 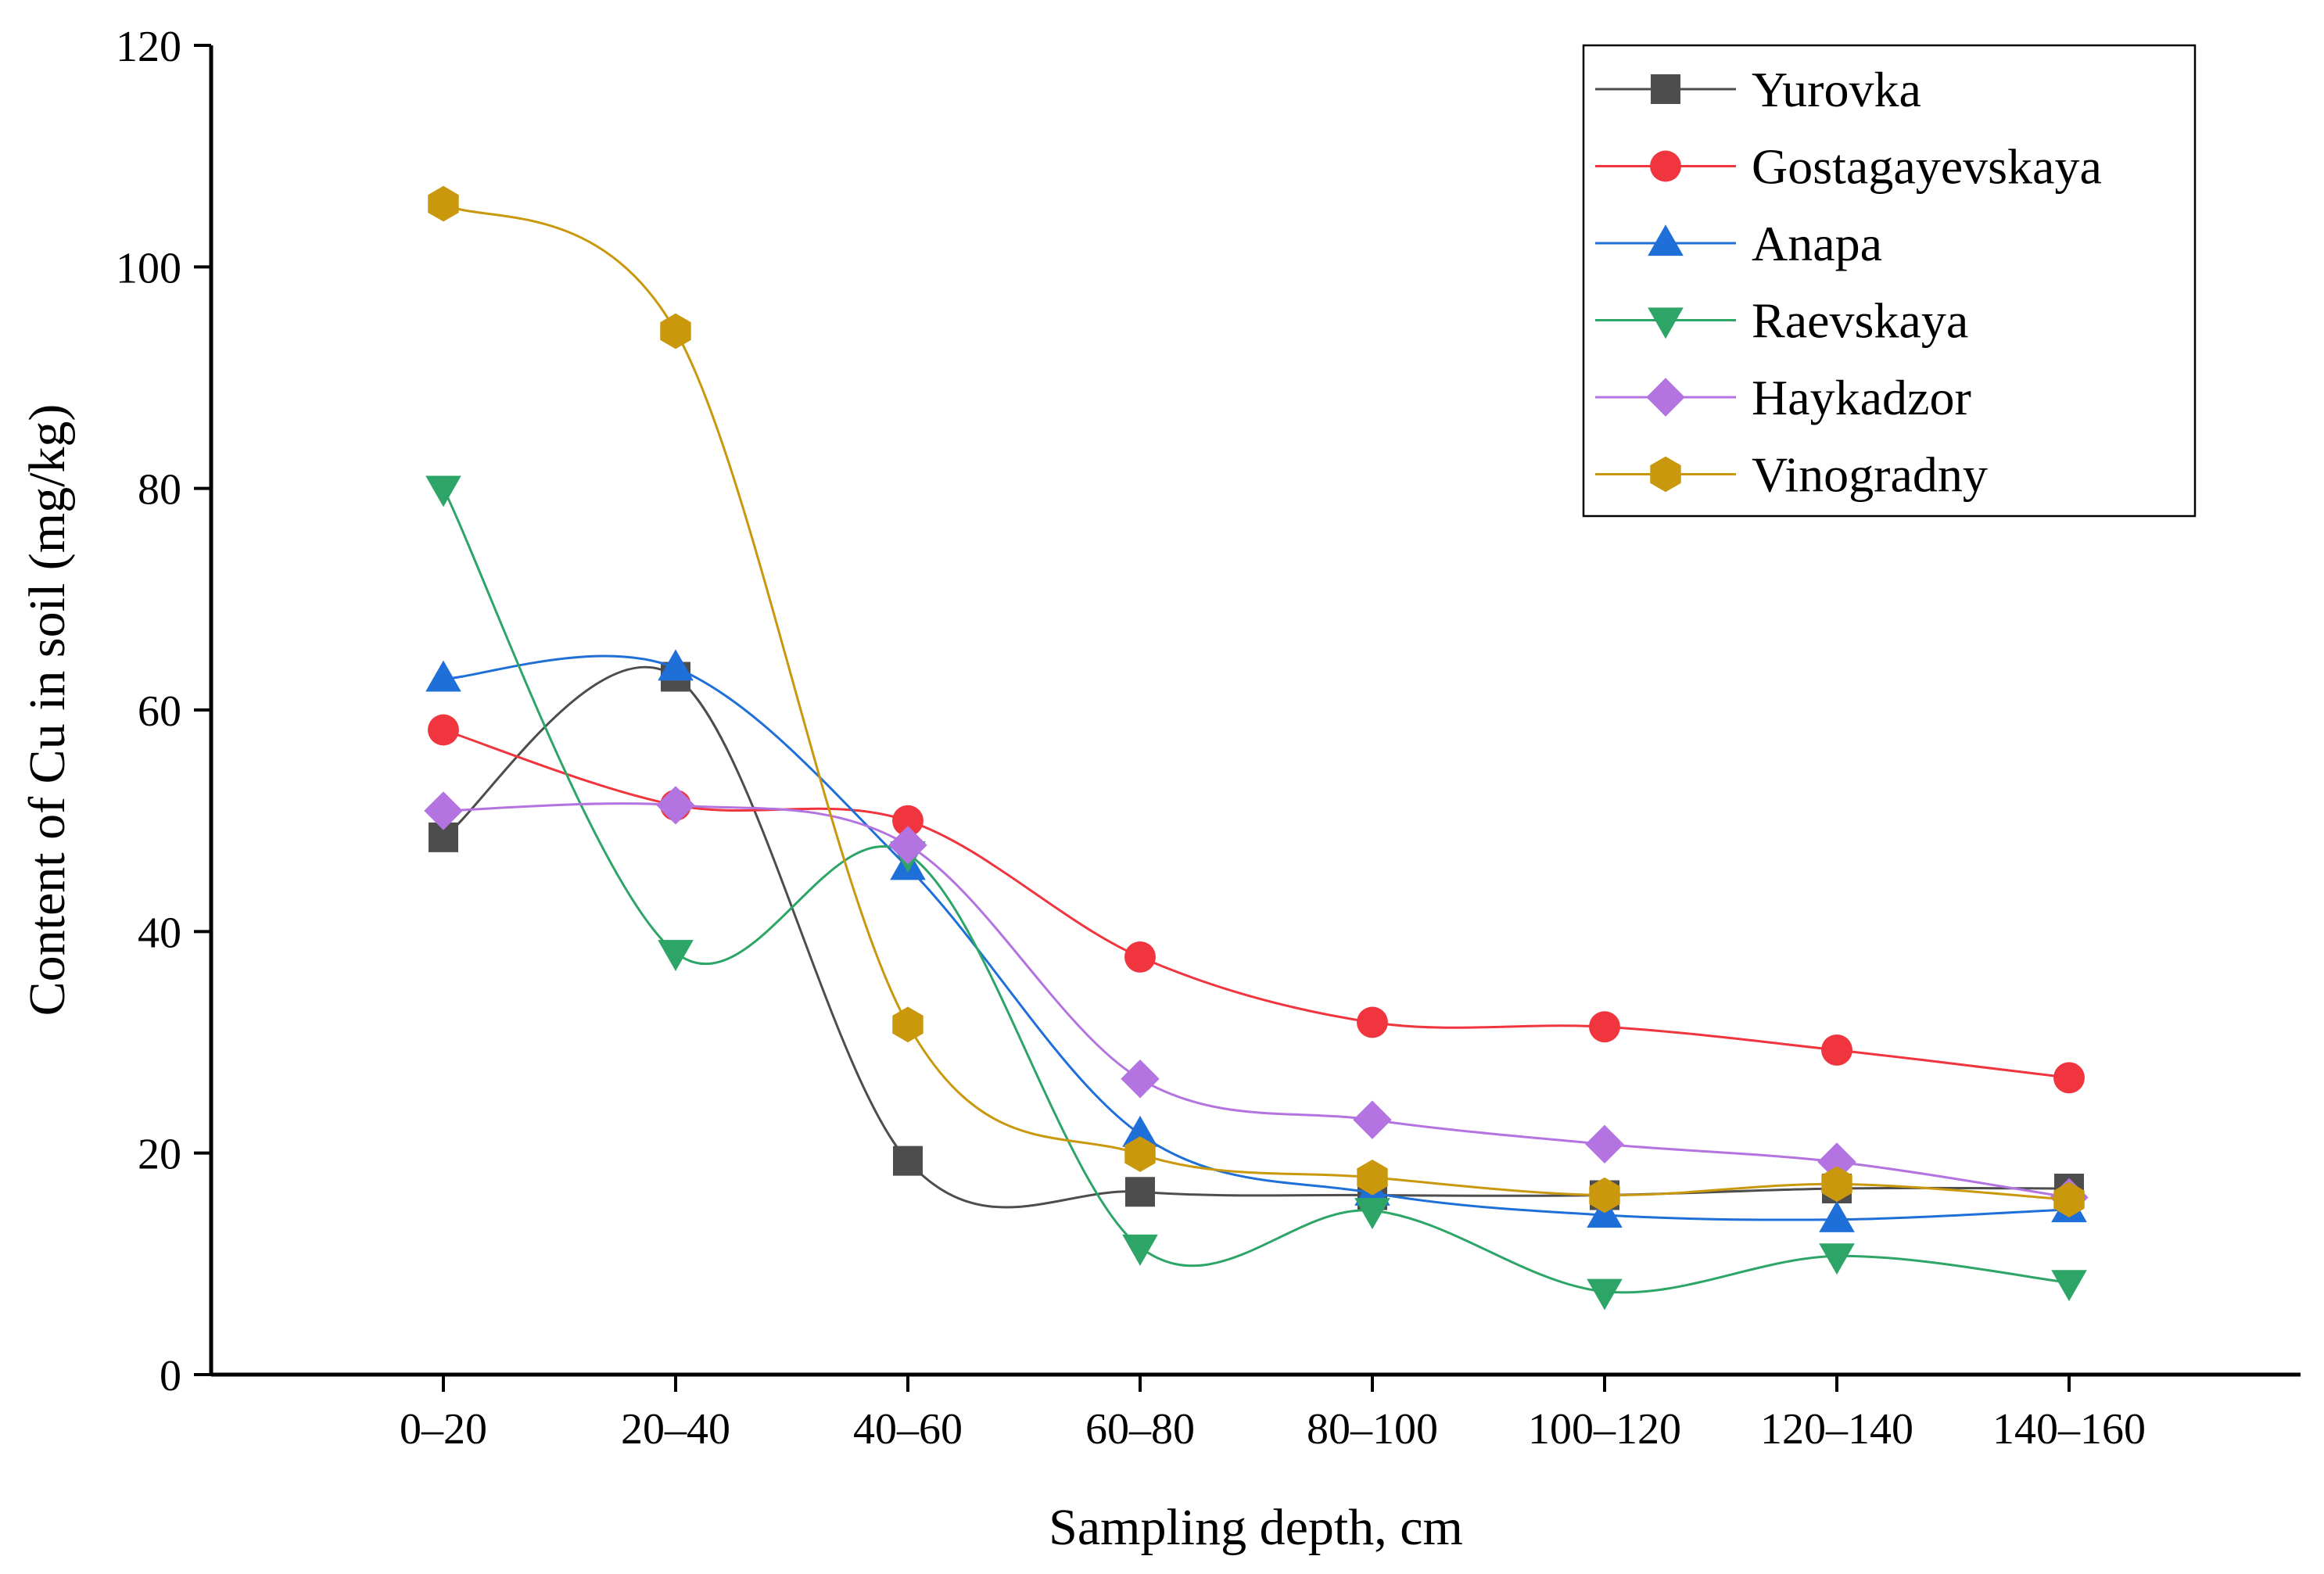 I want to click on legend-marker-haykadzor, so click(x=1665, y=397).